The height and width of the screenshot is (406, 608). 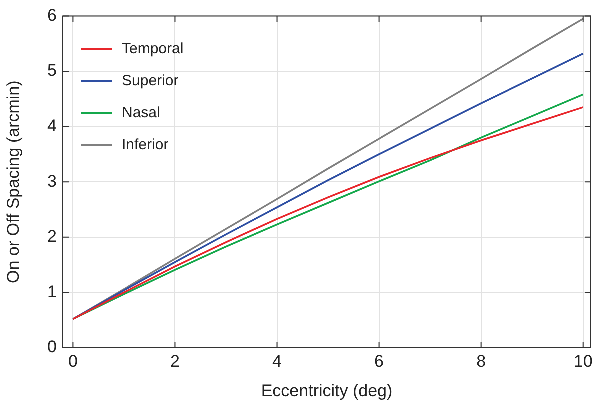 I want to click on x-axis-title: Eccentricity (deg), so click(x=327, y=390).